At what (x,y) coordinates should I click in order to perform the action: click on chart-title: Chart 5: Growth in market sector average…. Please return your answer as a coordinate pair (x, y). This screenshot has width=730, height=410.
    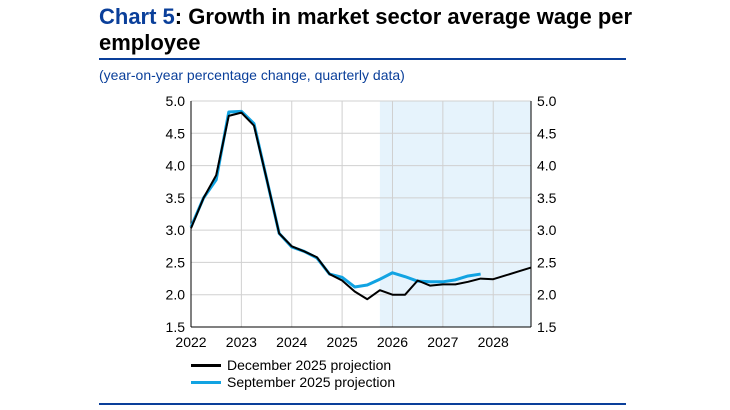
    Looking at the image, I should click on (369, 30).